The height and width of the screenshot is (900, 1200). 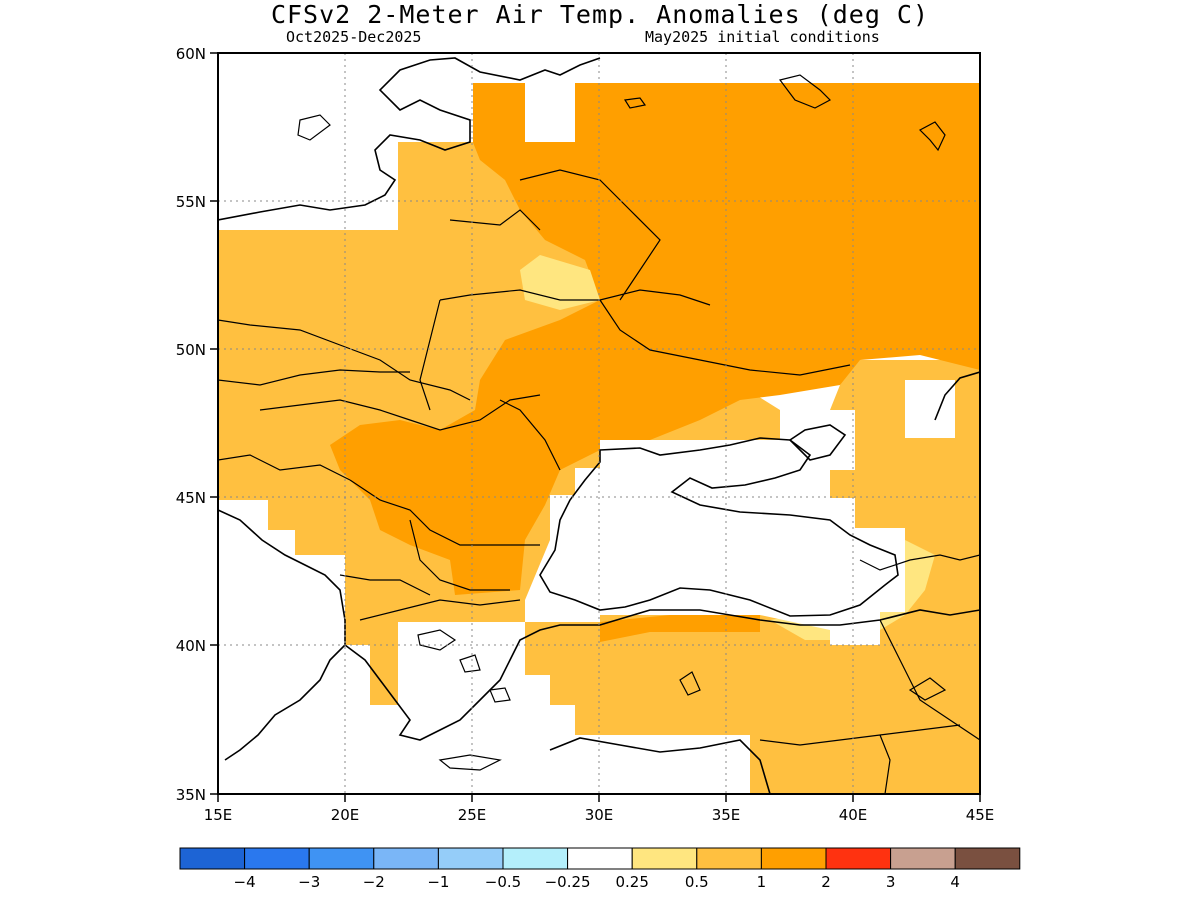 What do you see at coordinates (891, 882) in the screenshot?
I see `colorbar-label: 3` at bounding box center [891, 882].